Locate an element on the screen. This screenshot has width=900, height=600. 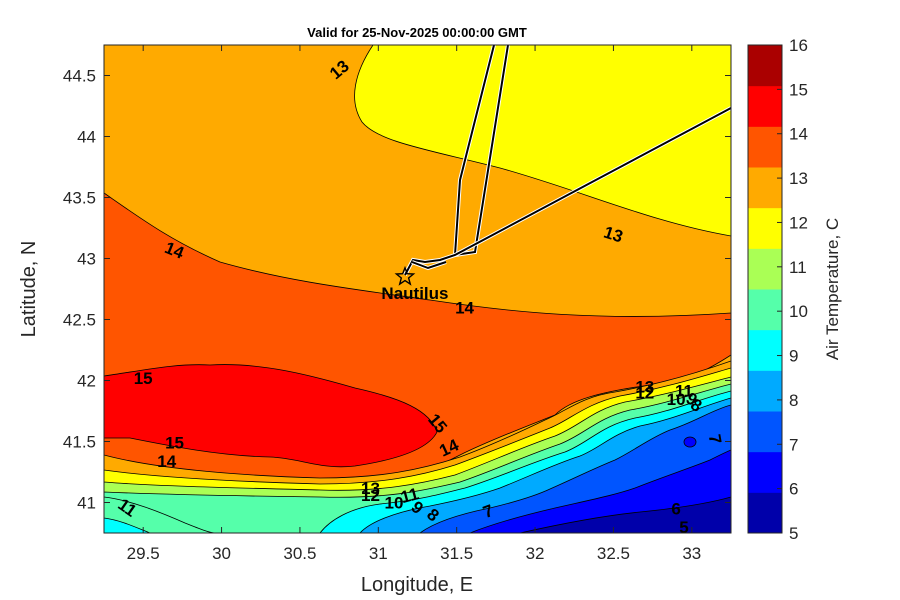
x-tick-label: 33 is located at coordinates (691, 553).